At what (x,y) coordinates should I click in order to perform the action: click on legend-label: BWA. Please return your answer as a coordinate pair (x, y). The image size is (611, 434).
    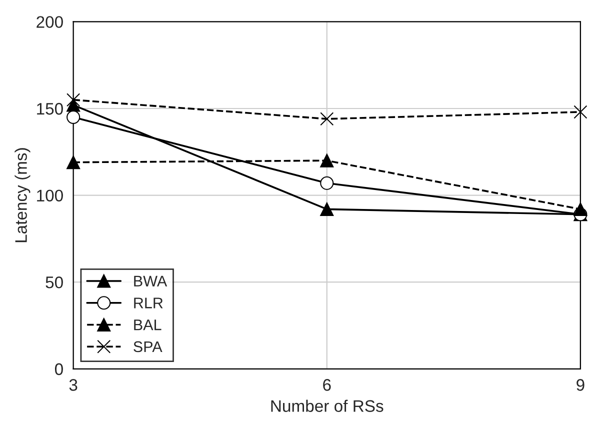
    Looking at the image, I should click on (151, 281).